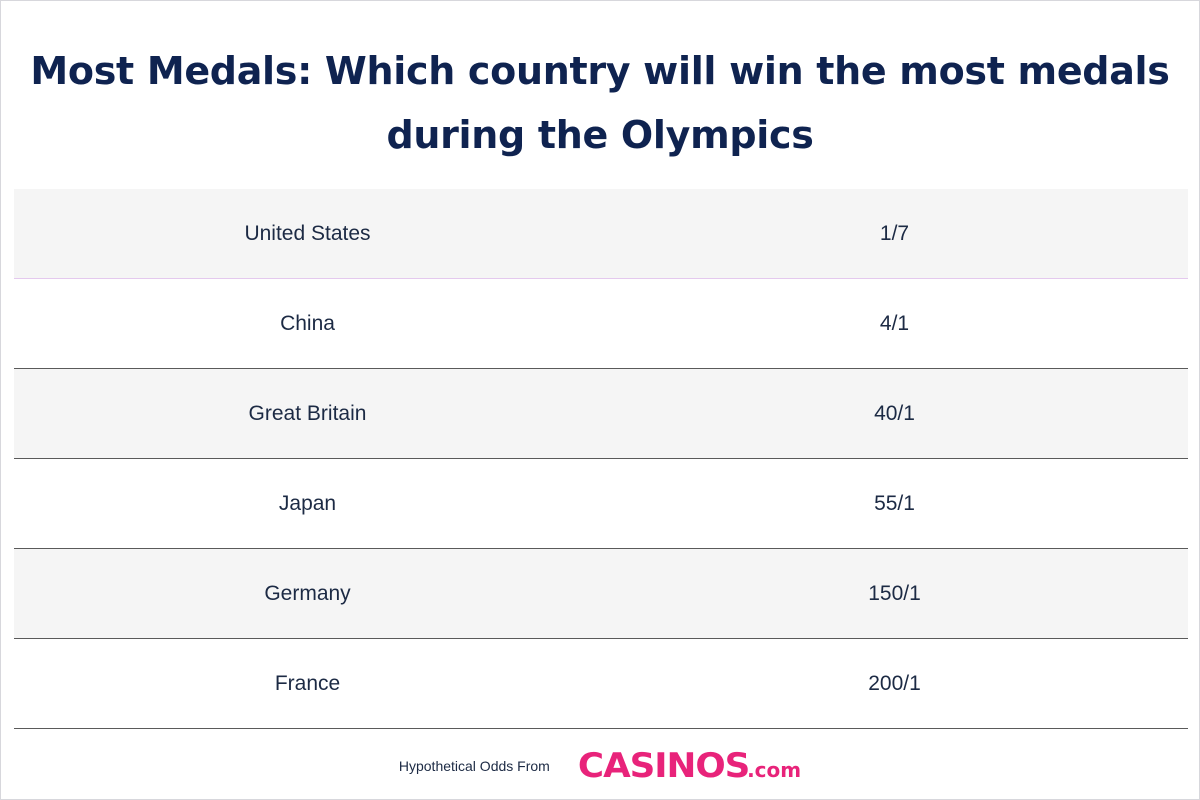 Image resolution: width=1200 pixels, height=800 pixels. Describe the element at coordinates (894, 593) in the screenshot. I see `odds-cell: 150/1` at that location.